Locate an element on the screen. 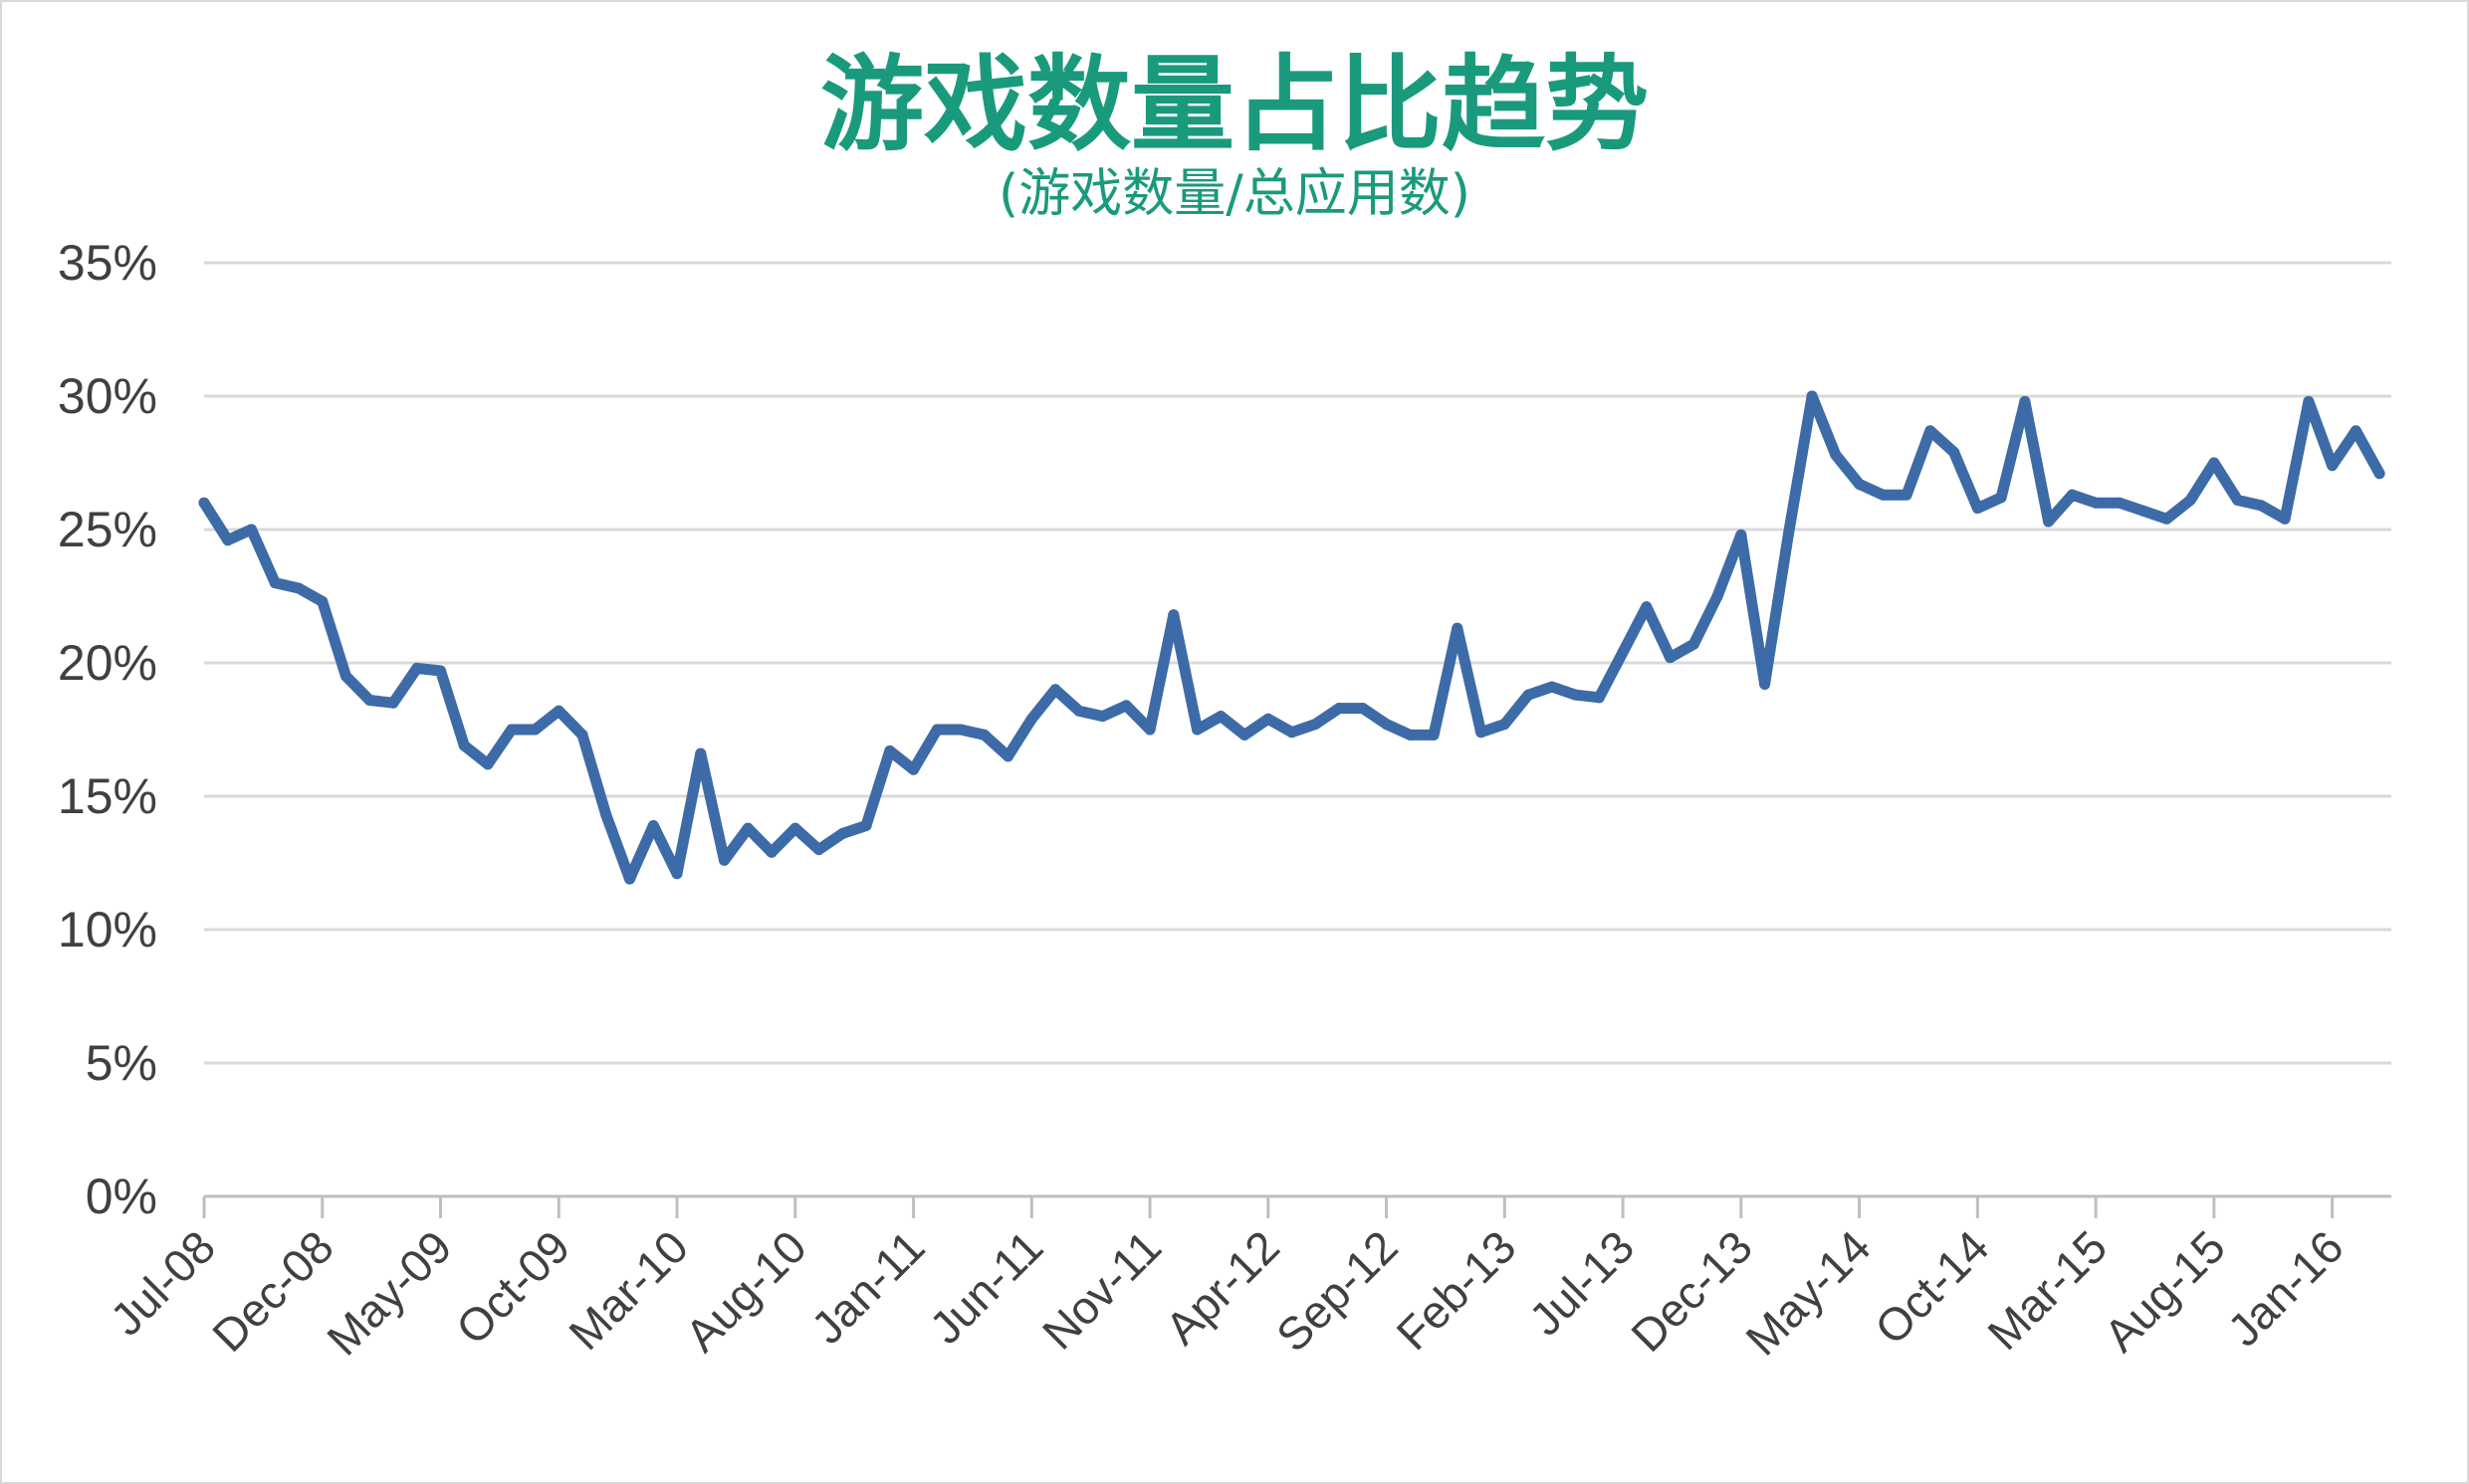 This screenshot has height=1484, width=2469. x-tick-label: Aug-15 is located at coordinates (2164, 1291).